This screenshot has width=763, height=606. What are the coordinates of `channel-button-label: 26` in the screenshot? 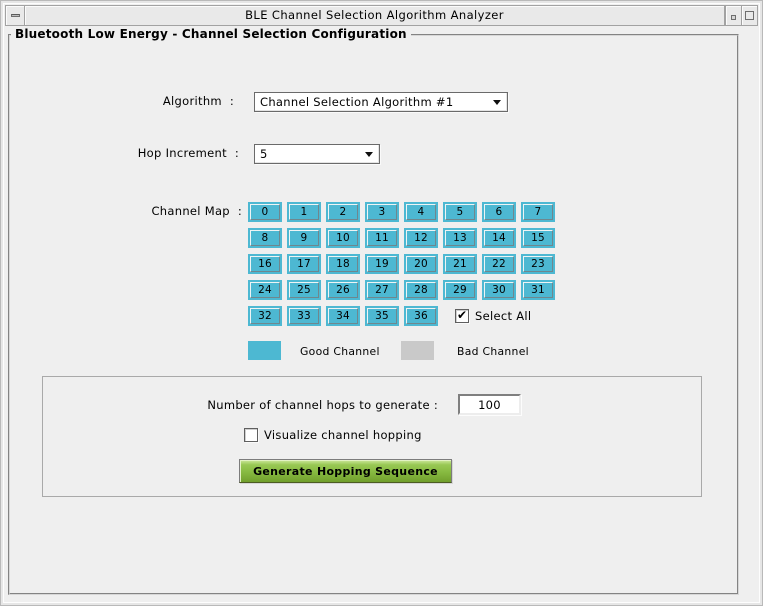 It's located at (343, 290).